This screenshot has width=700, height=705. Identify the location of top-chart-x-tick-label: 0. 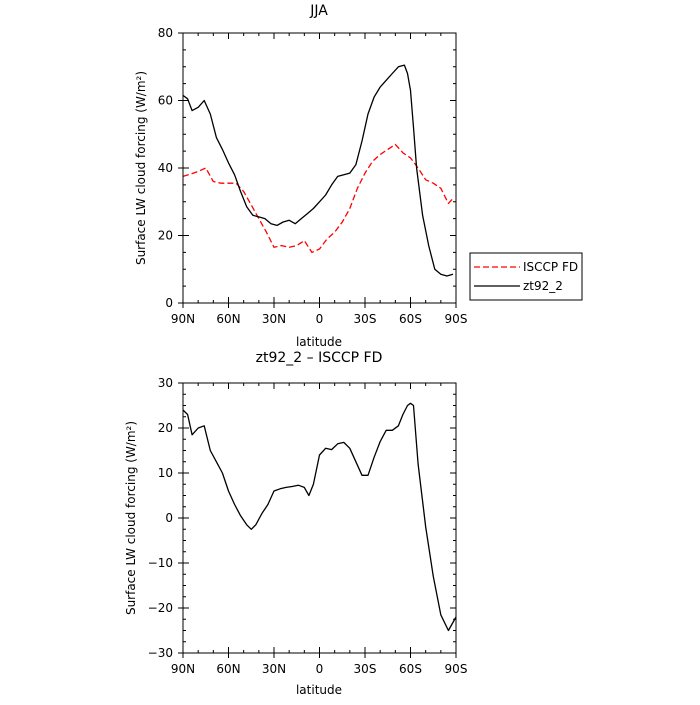
(320, 319).